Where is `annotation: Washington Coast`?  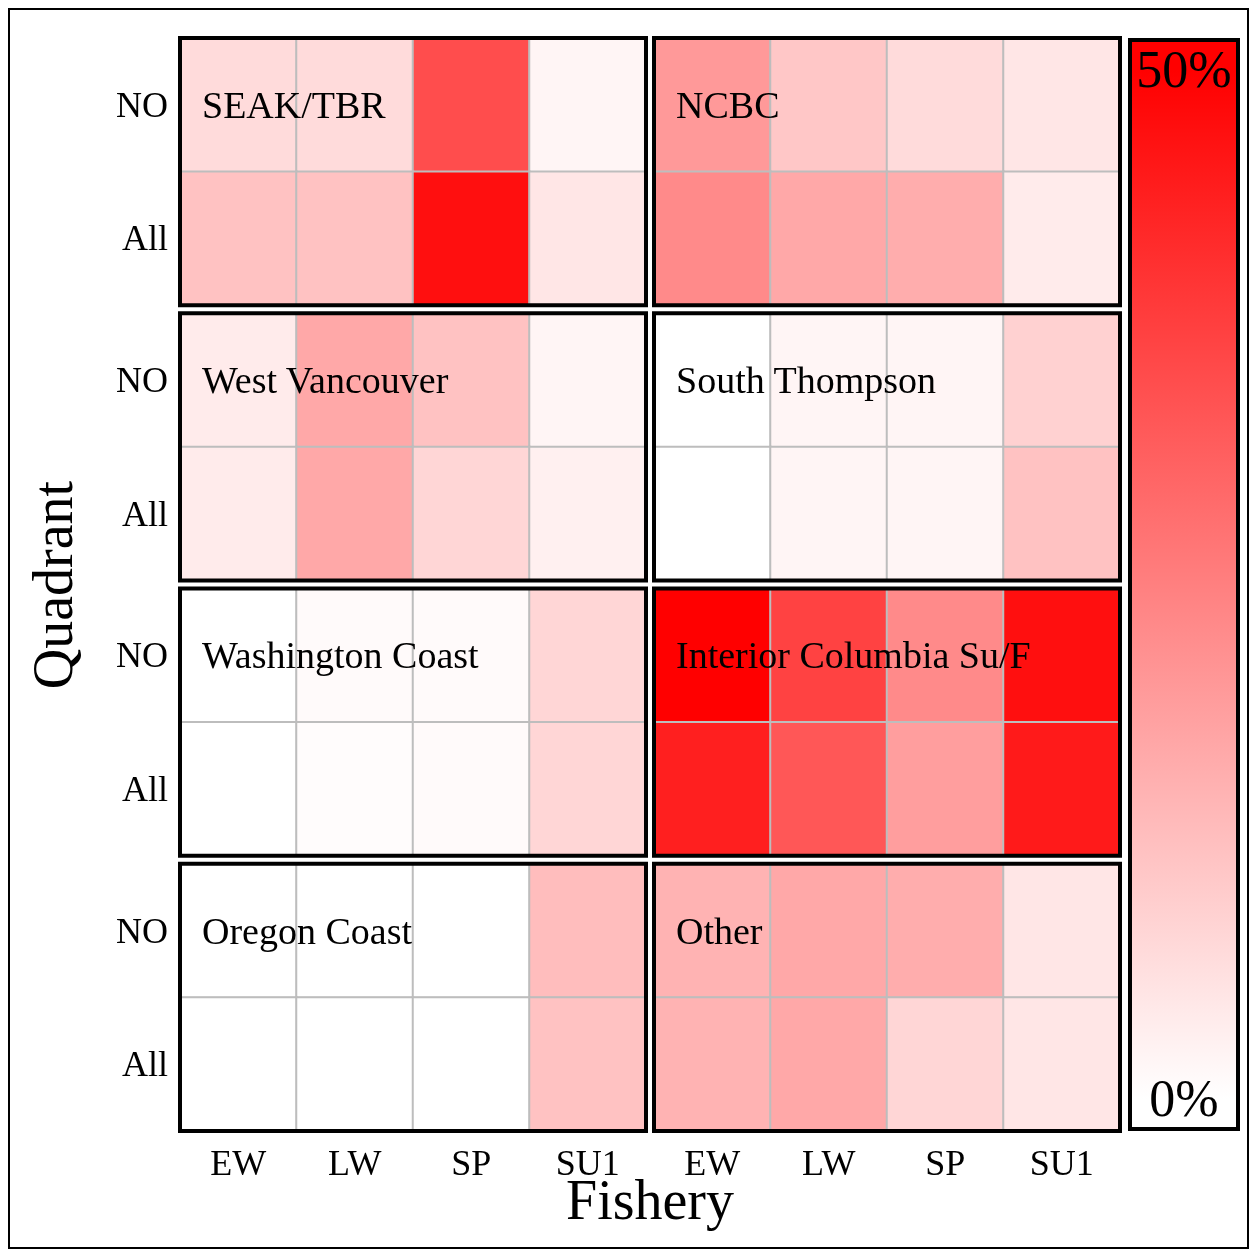 annotation: Washington Coast is located at coordinates (341, 655).